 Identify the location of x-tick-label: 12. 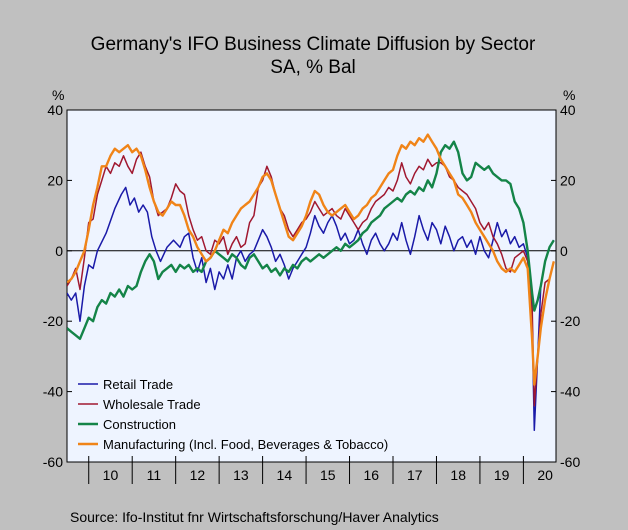
(198, 475).